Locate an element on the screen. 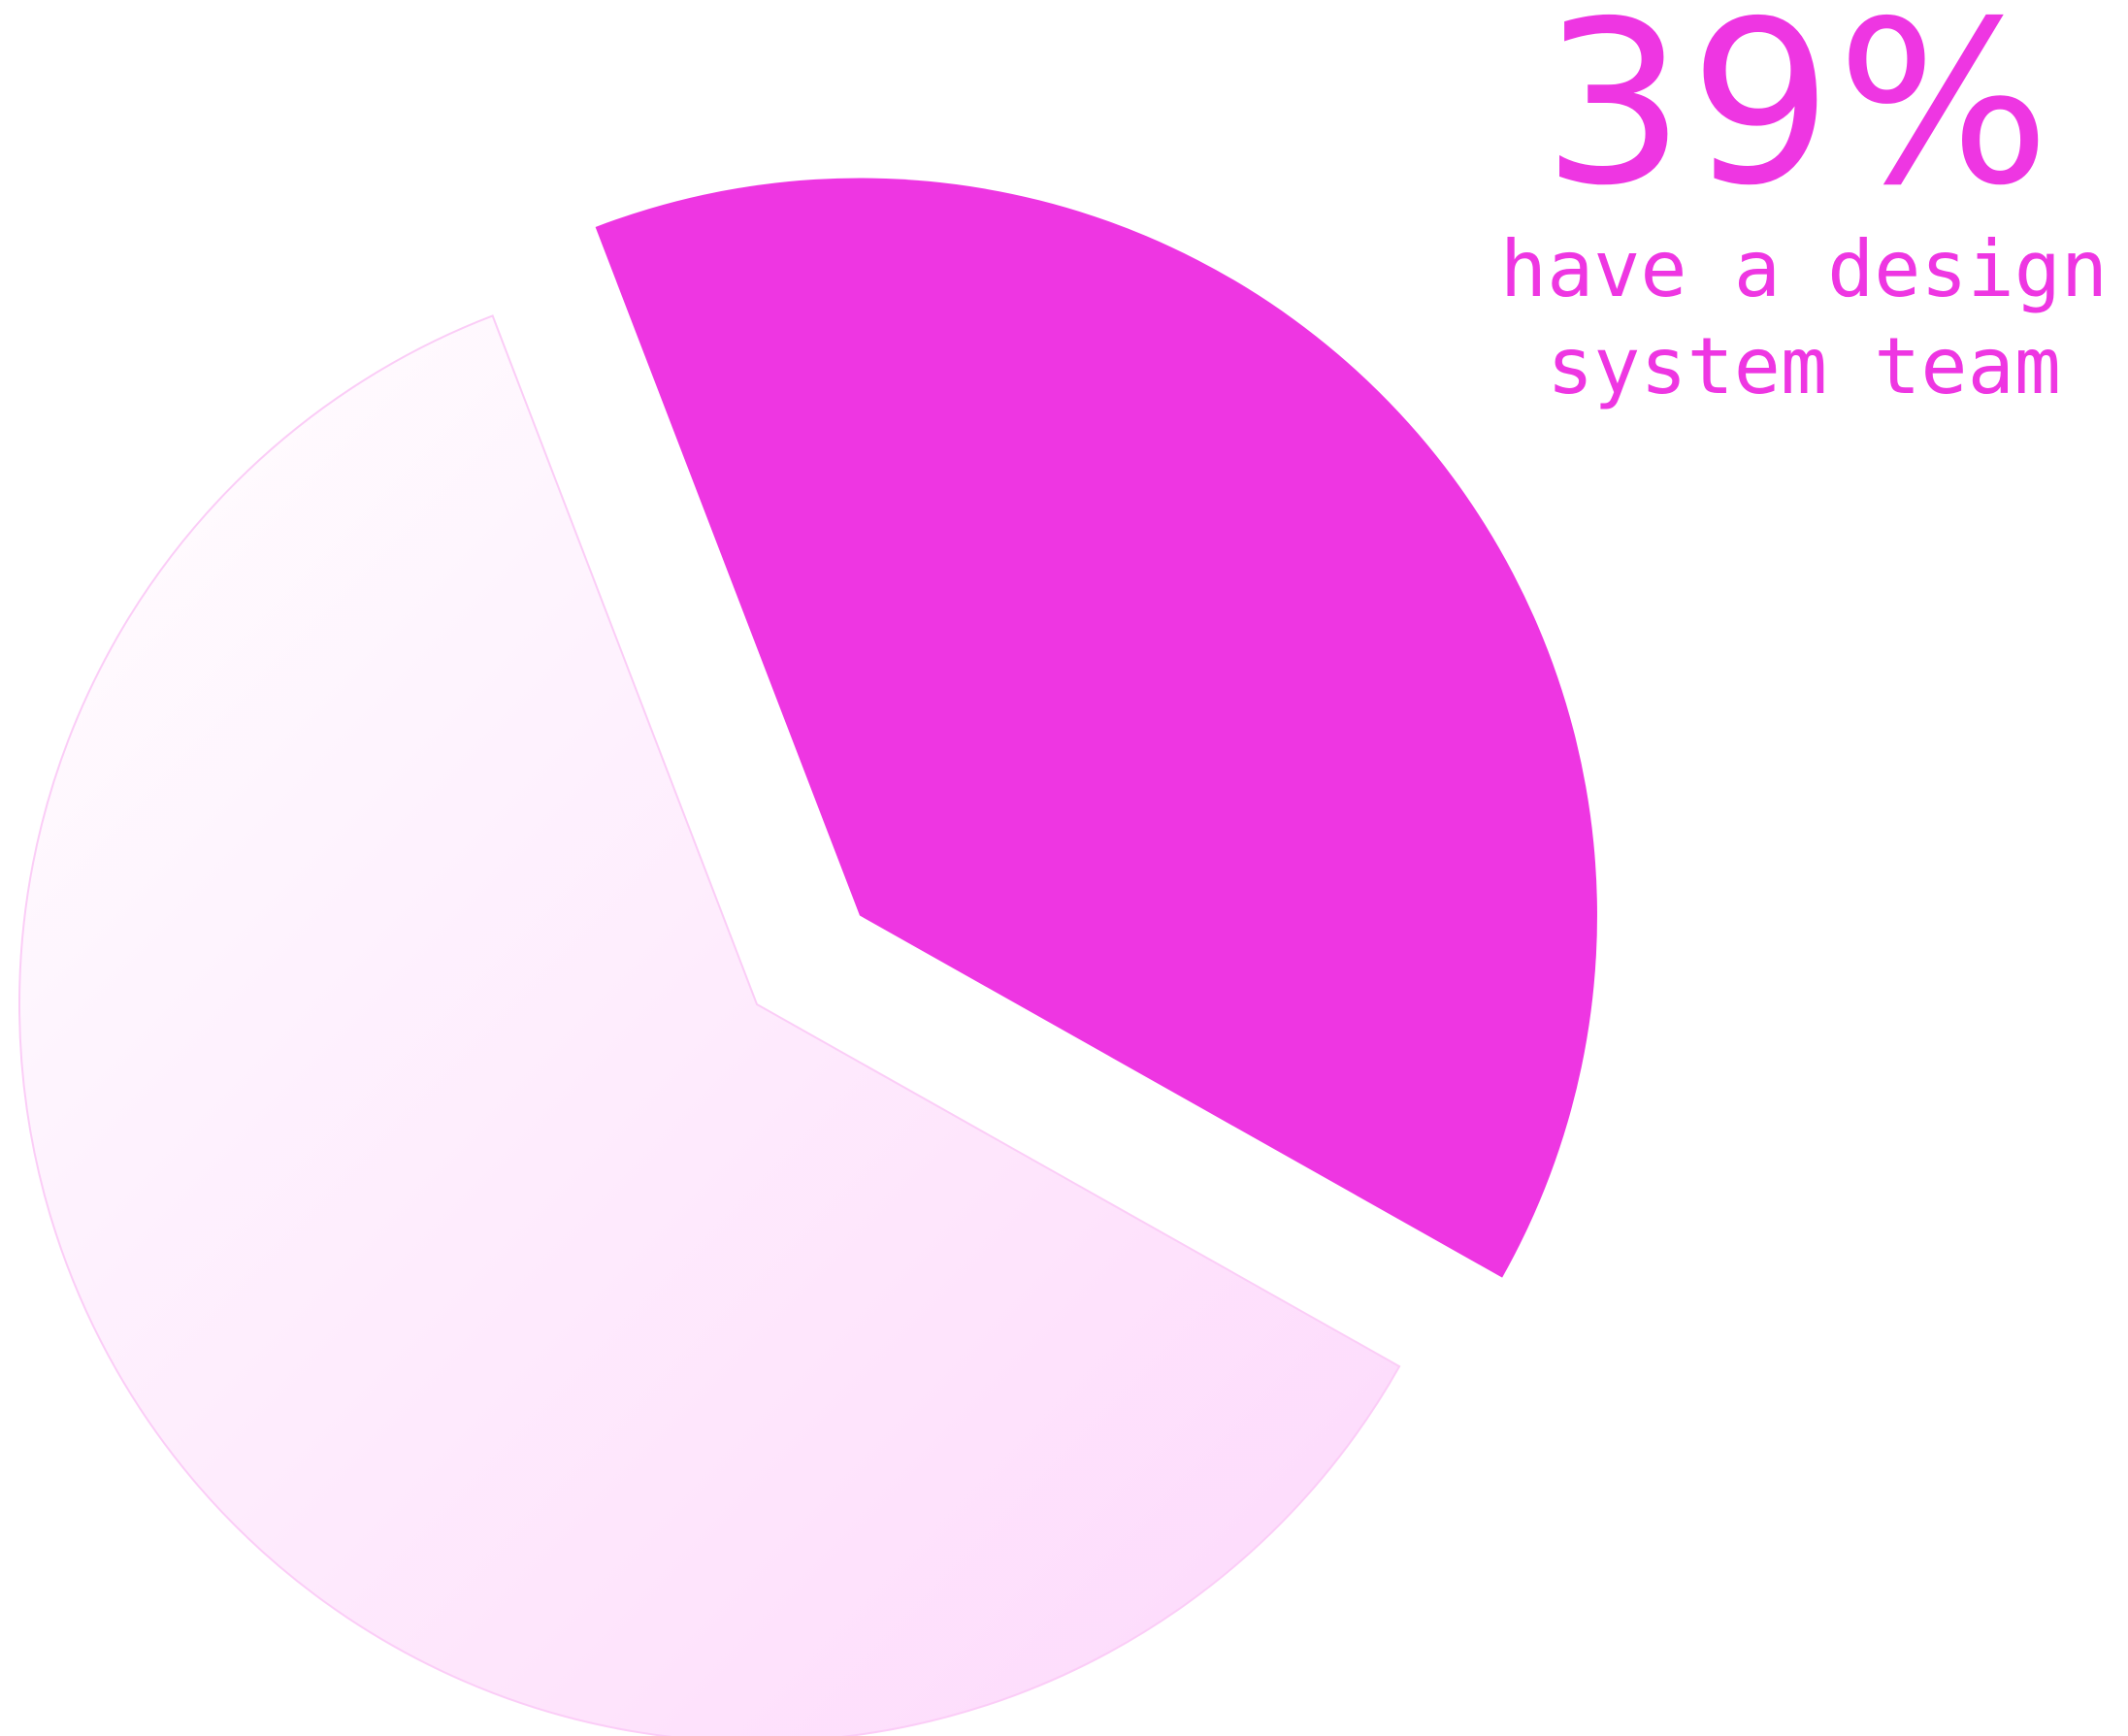  stat-label: have a design system team is located at coordinates (1804, 317).